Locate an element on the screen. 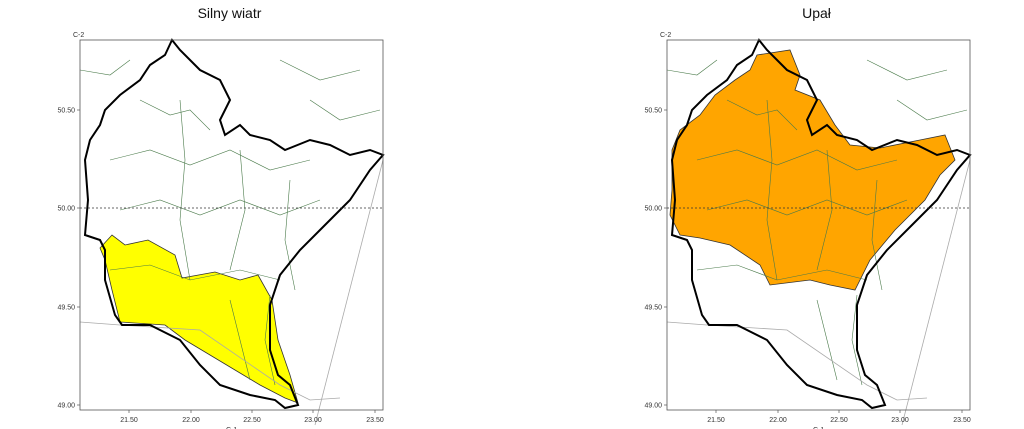 Image resolution: width=1024 pixels, height=429 pixels. map-title: Silny wiatr is located at coordinates (230, 13).